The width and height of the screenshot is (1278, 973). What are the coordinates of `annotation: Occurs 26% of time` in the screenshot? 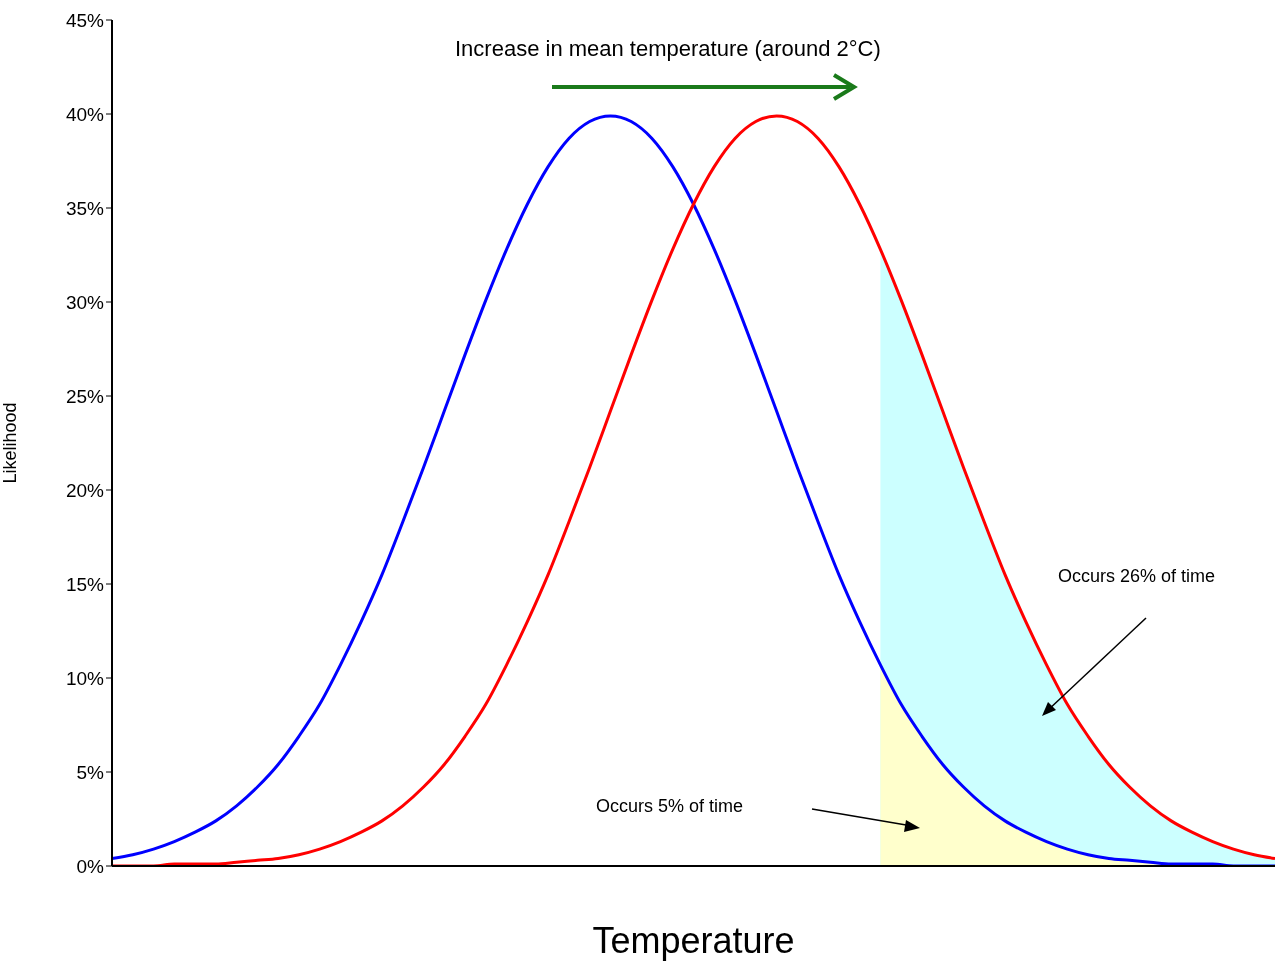 It's located at (1137, 576).